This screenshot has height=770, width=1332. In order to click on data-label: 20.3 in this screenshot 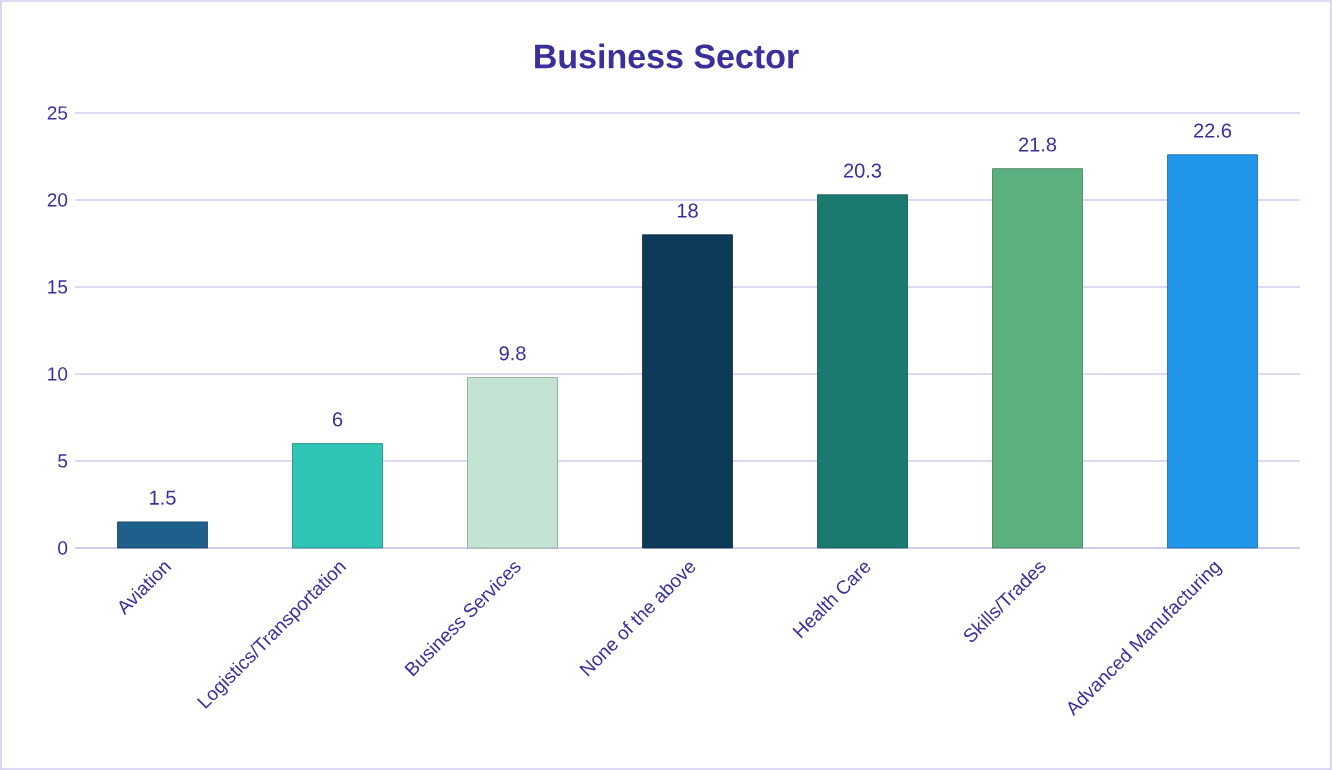, I will do `click(863, 170)`.